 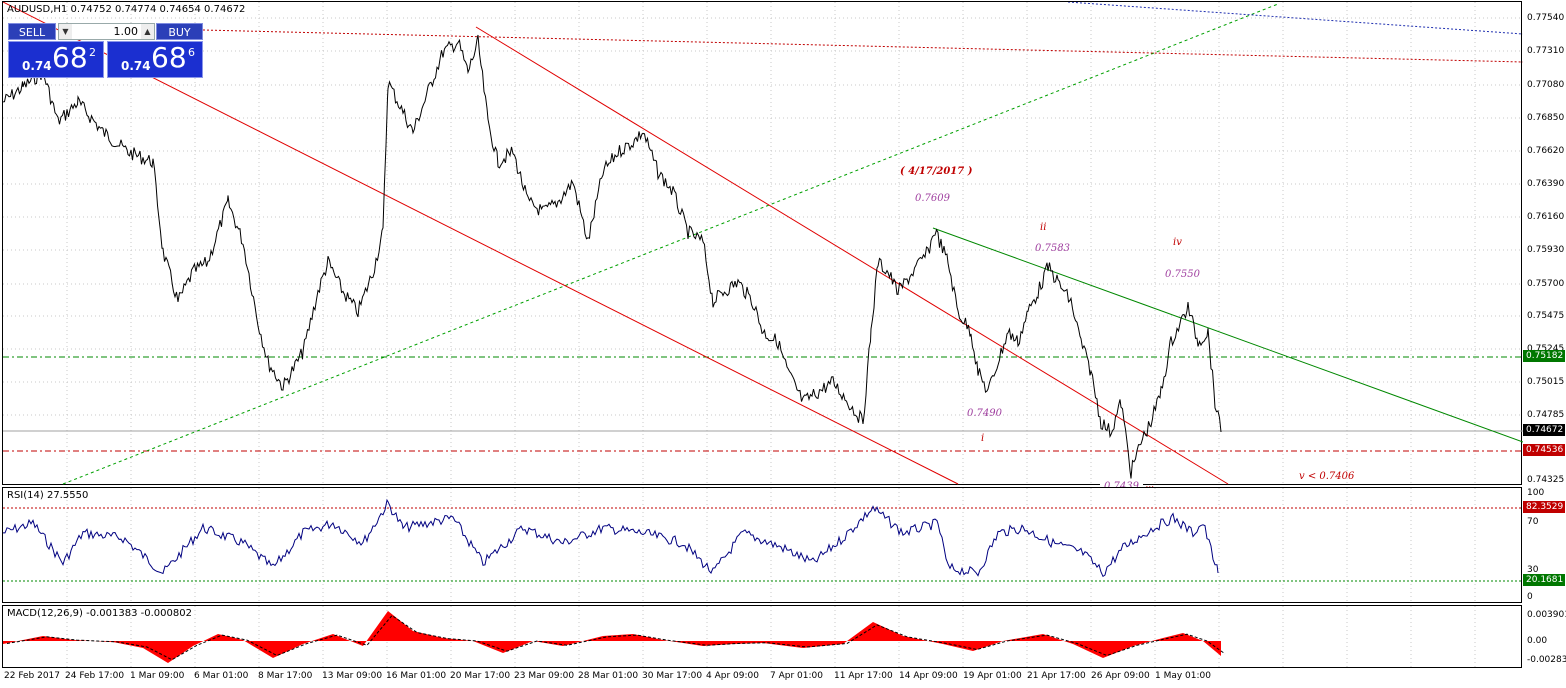 I want to click on annotation-wave-i: i, so click(x=983, y=438).